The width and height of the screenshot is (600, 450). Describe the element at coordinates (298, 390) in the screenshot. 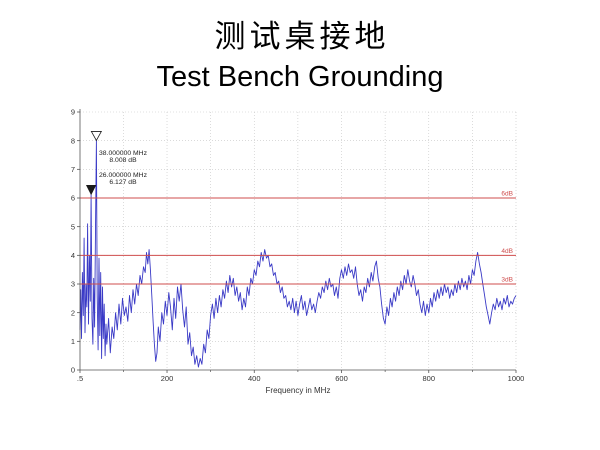

I see `x-axis-label: Frequency in MHz` at that location.